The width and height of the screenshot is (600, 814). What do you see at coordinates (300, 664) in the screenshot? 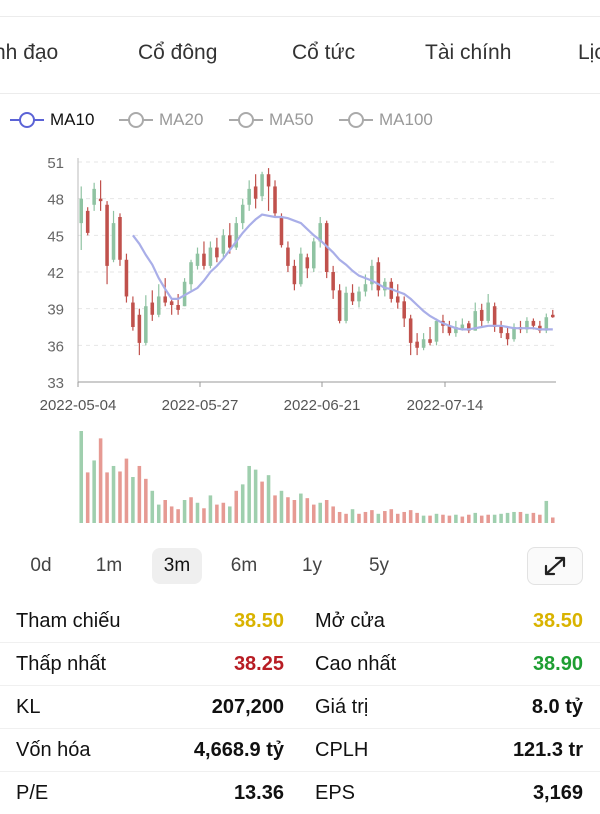
I see `stats-row: Thấp nhất 38.25 Cao nhất 38.90` at bounding box center [300, 664].